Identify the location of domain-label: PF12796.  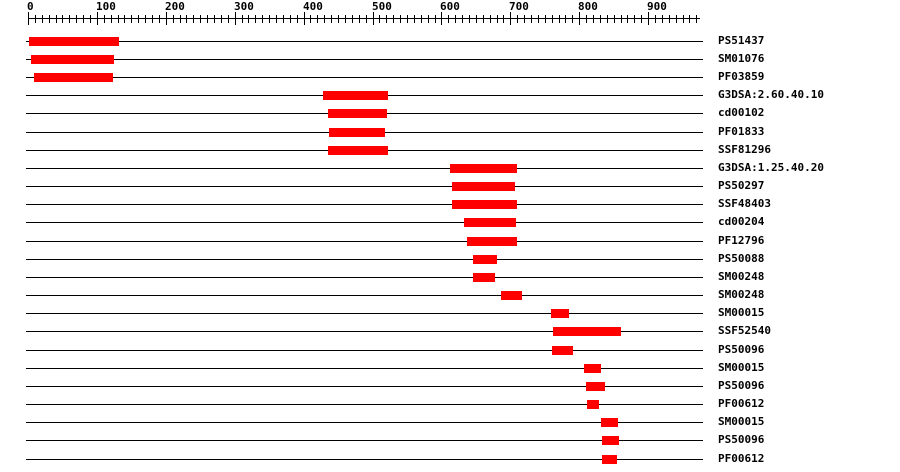
(741, 240).